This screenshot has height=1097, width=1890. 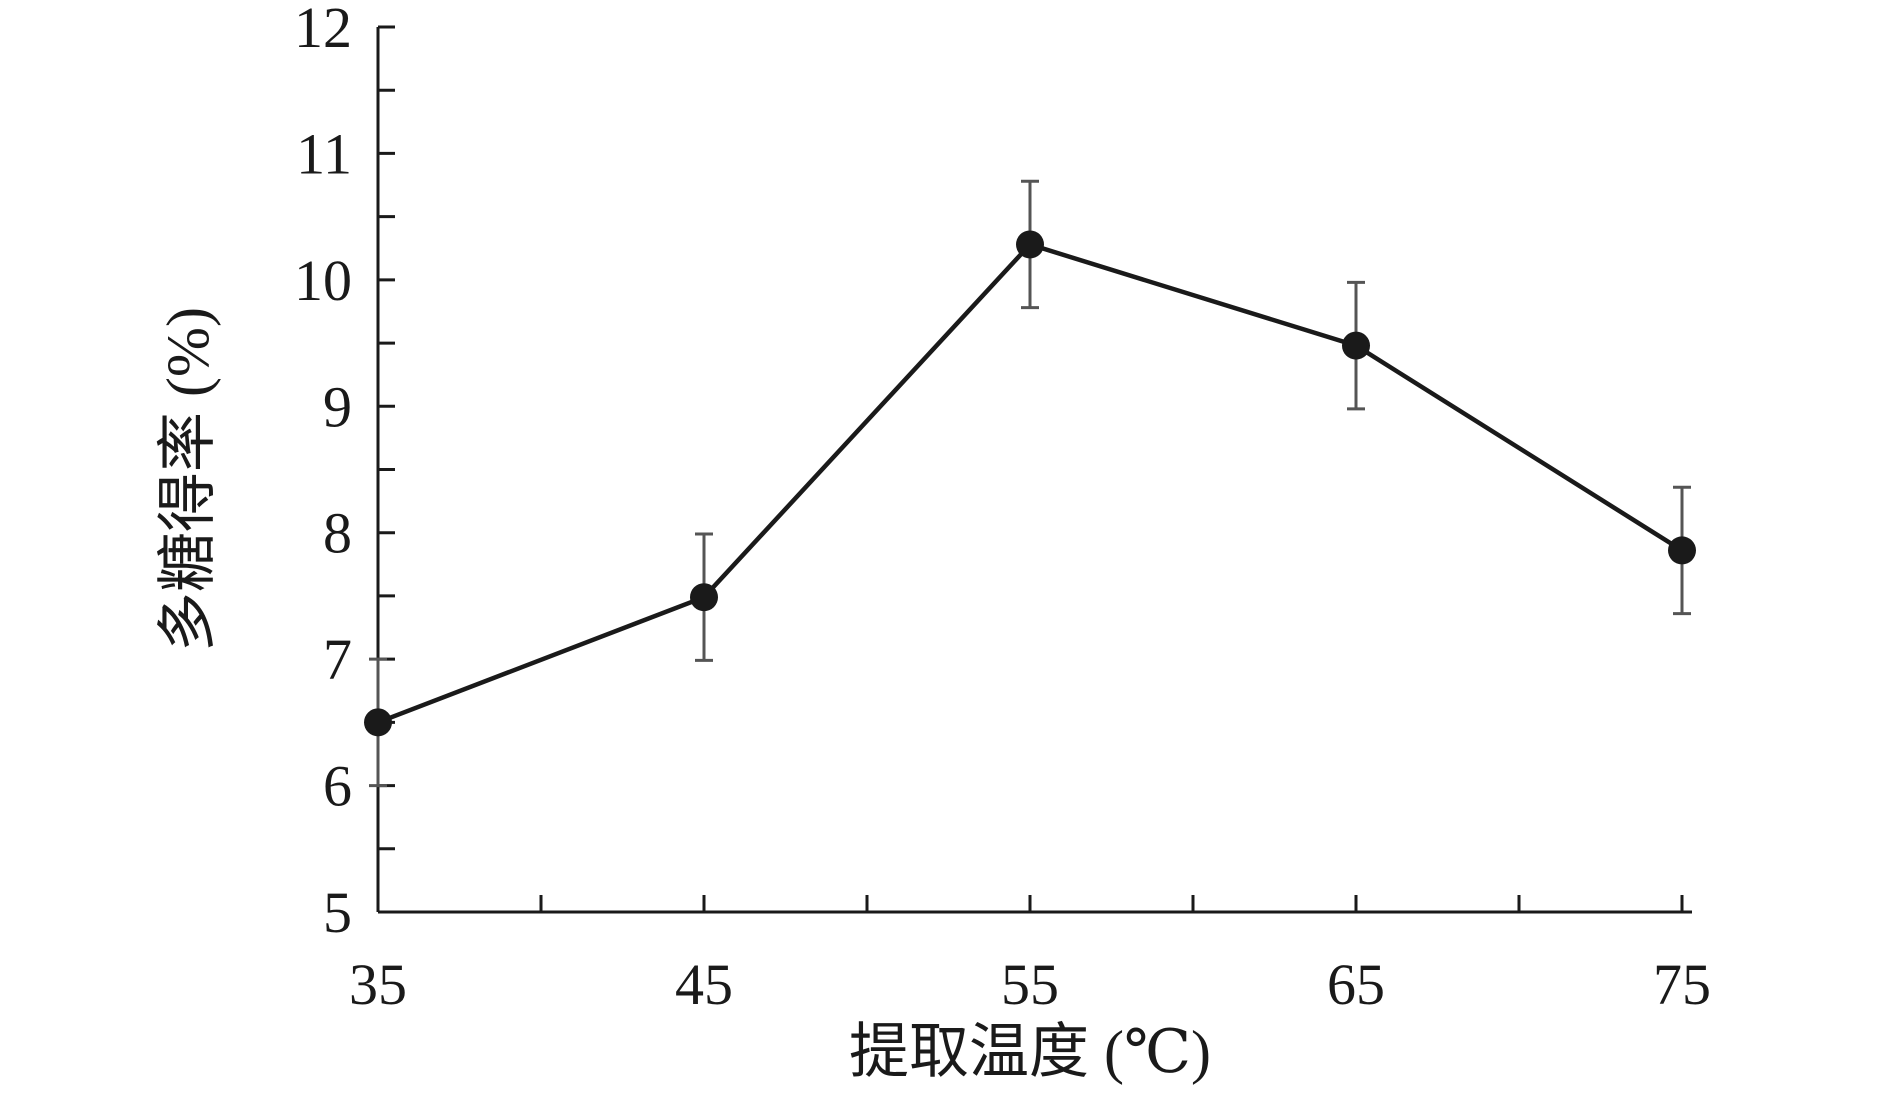 I want to click on y-tick-label: 8, so click(x=337, y=533).